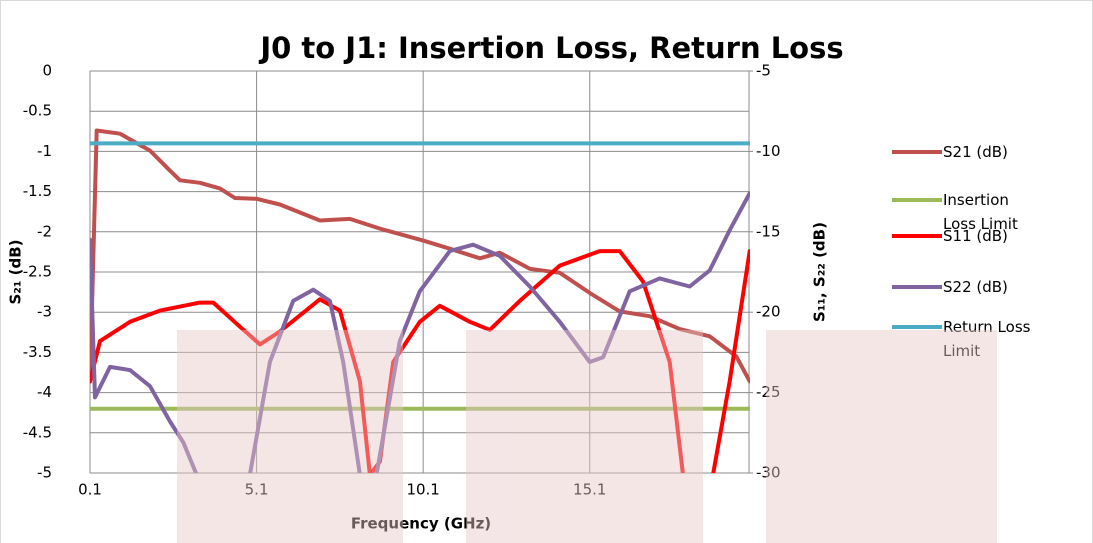 This screenshot has height=543, width=1093. Describe the element at coordinates (37, 111) in the screenshot. I see `y-tick-label: -0.5` at that location.